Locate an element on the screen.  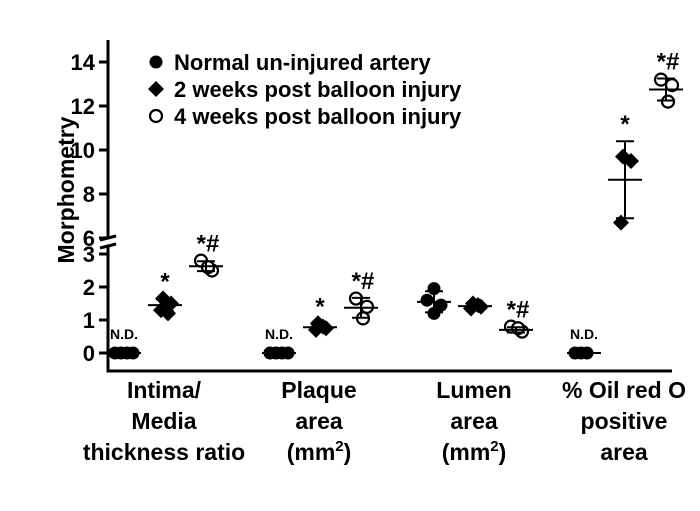
x-category-label: Intima/ is located at coordinates (164, 390).